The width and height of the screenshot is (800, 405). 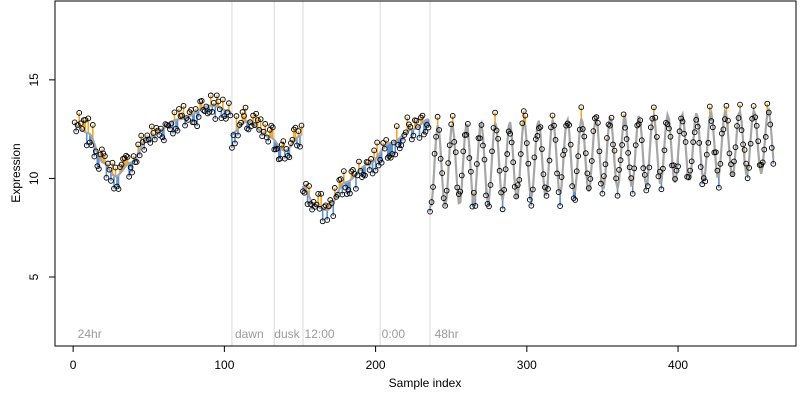 I want to click on annotation-label: 24hr, so click(x=90, y=334).